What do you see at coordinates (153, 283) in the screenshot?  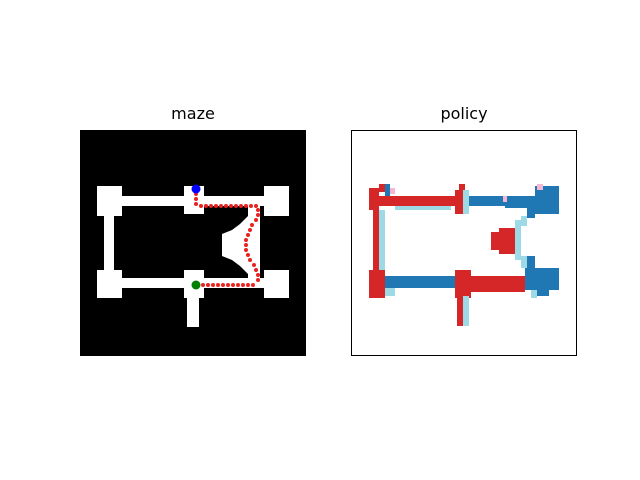 I see `corridor-bottom-left` at bounding box center [153, 283].